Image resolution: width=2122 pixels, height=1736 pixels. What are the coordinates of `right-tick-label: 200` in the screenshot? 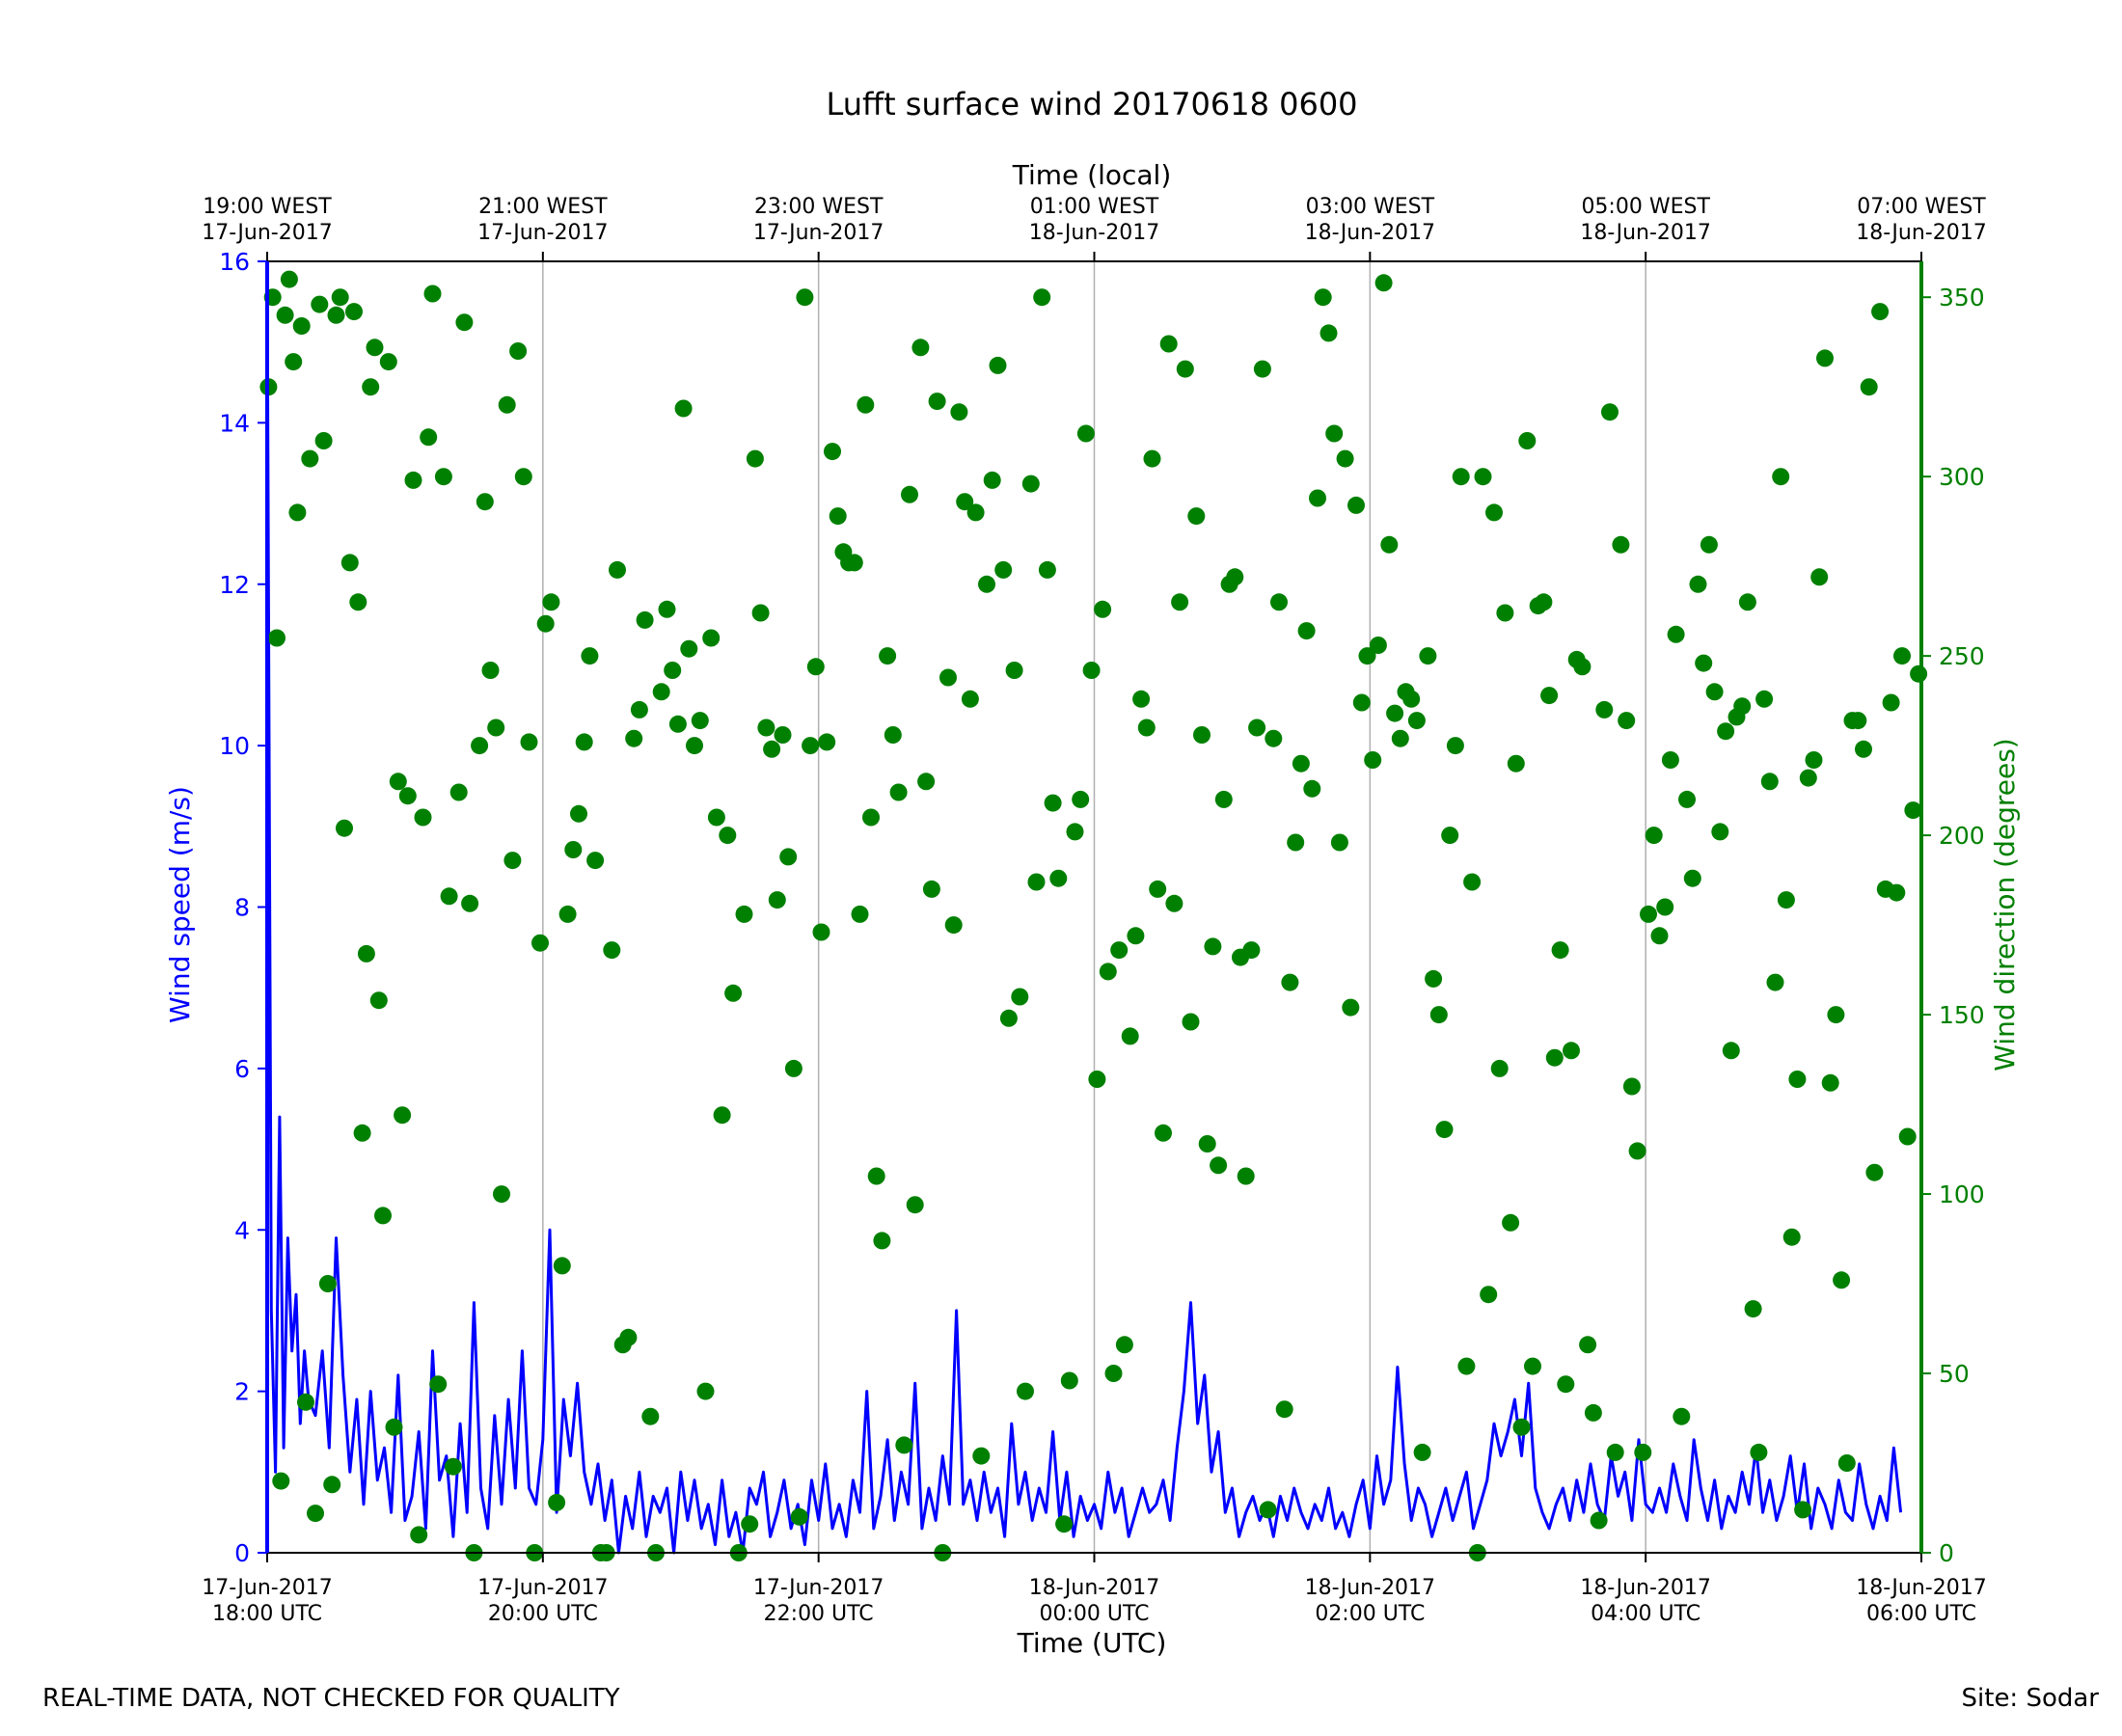 It's located at (1962, 836).